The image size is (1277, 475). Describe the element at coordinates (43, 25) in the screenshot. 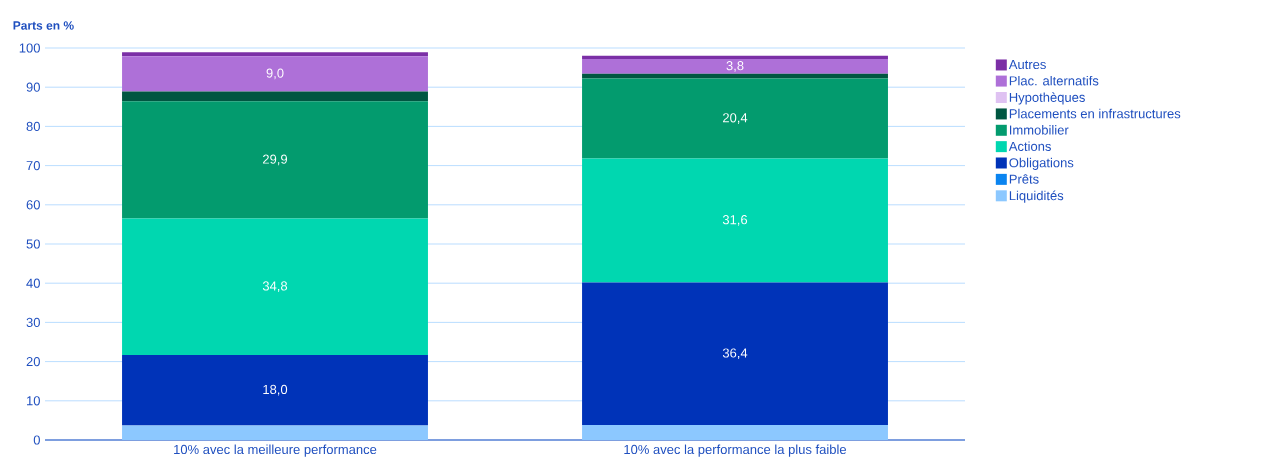

I see `y-axis-title: Parts en %` at that location.